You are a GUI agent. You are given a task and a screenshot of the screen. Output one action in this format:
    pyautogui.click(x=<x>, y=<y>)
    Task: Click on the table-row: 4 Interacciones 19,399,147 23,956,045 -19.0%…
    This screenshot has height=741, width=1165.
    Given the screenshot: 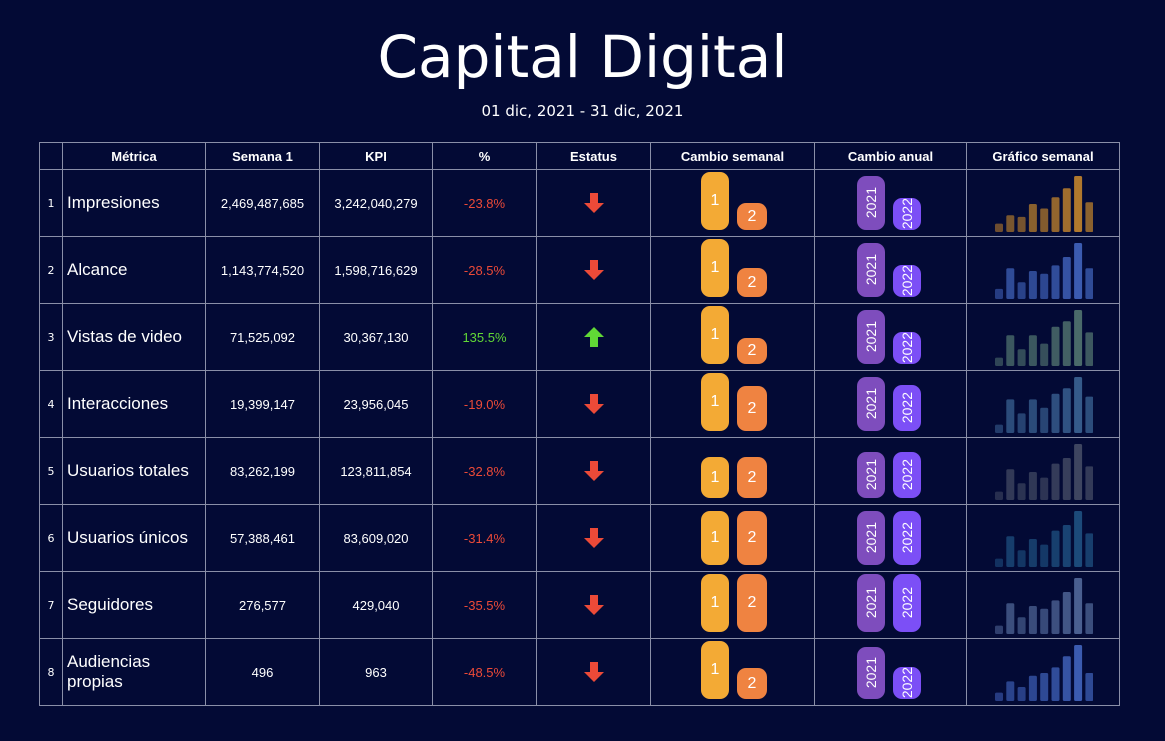 What is the action you would take?
    pyautogui.click(x=579, y=404)
    